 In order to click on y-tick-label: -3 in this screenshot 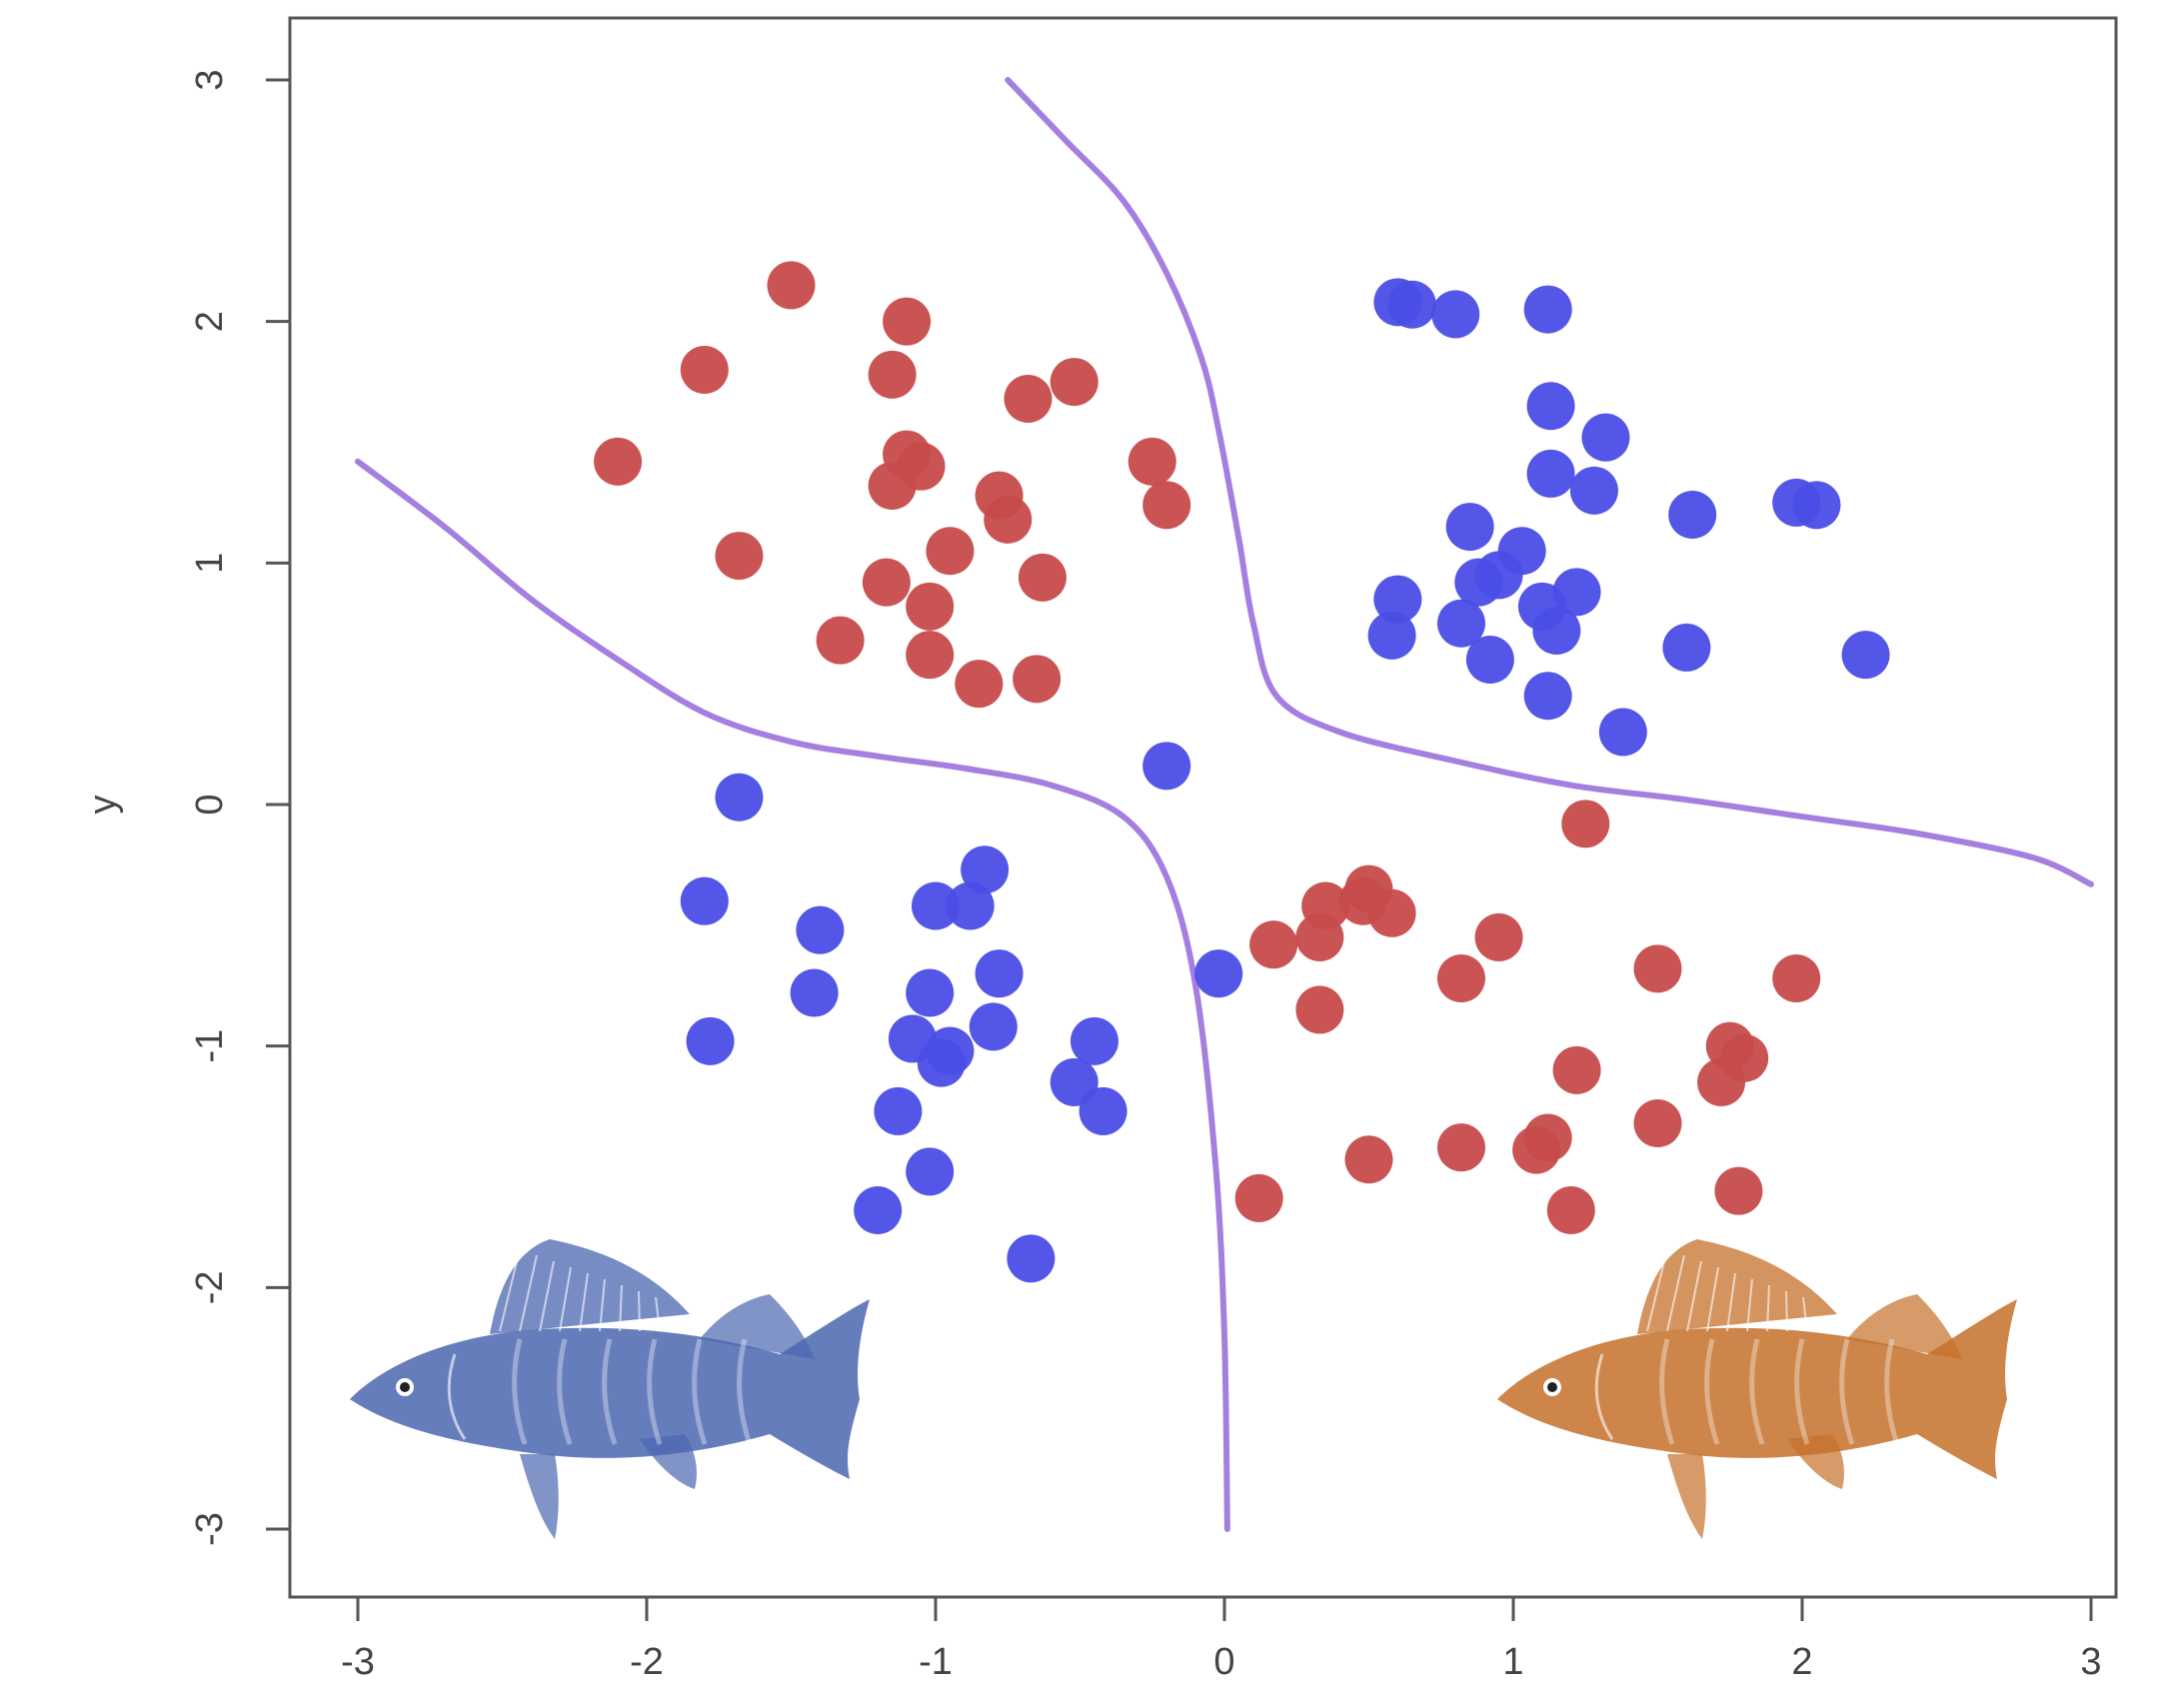, I will do `click(210, 1529)`.